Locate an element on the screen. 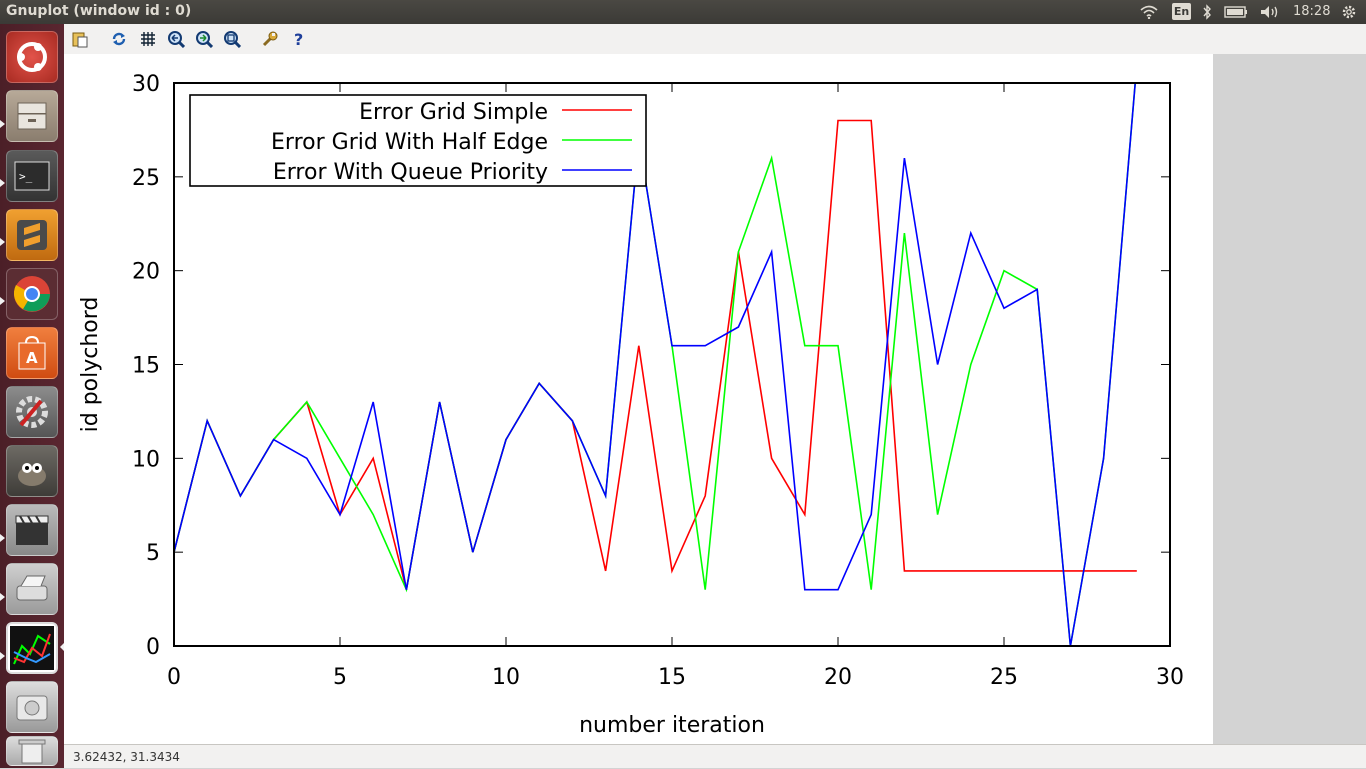 The width and height of the screenshot is (1366, 769). zoom-fit-icon is located at coordinates (232, 39).